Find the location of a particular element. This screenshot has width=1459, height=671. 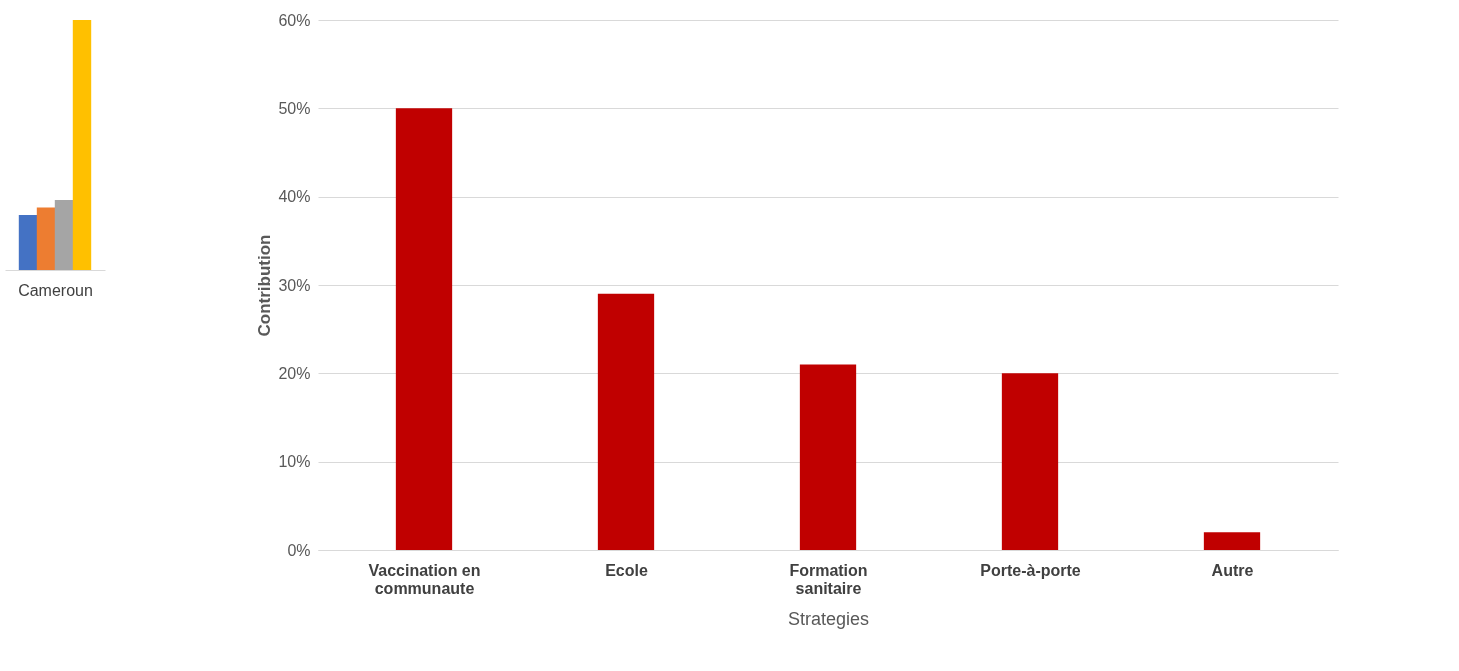

x-axis-title: Strategies is located at coordinates (828, 618).